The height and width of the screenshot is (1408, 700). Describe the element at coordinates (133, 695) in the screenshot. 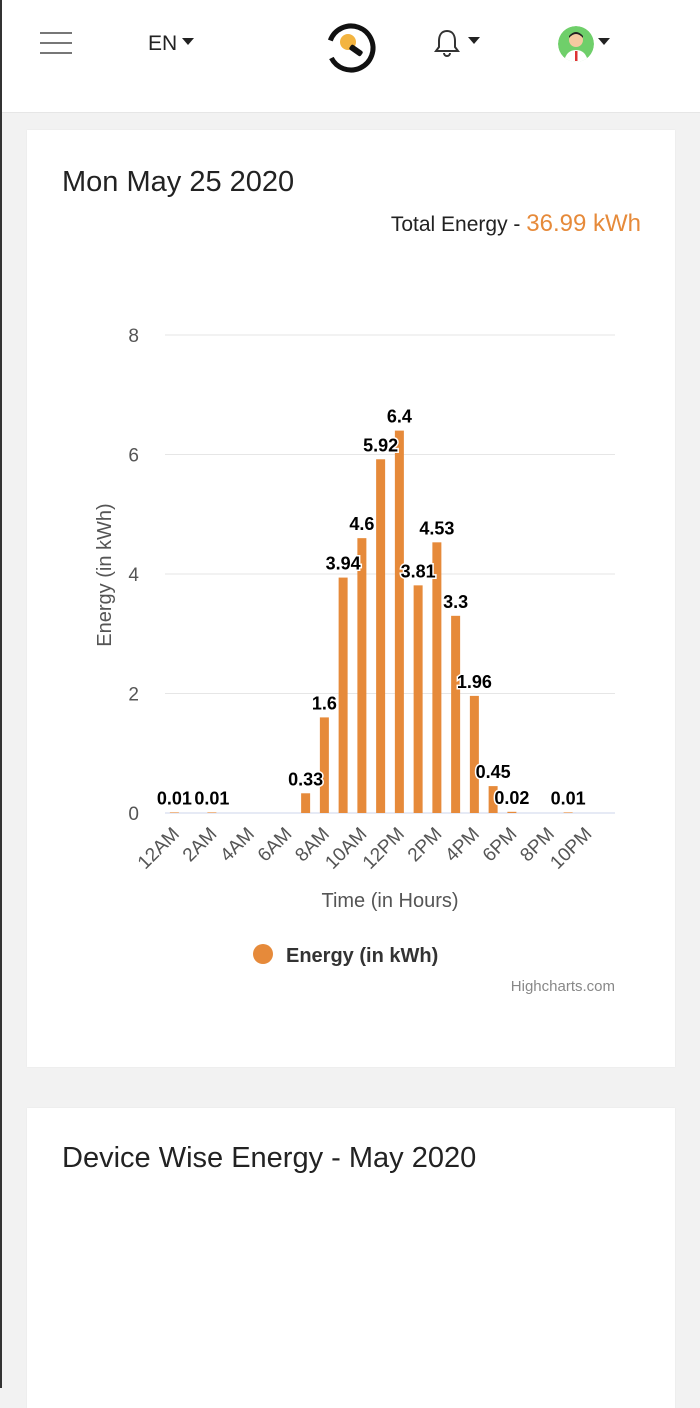

I see `y-tick-label: 2` at that location.